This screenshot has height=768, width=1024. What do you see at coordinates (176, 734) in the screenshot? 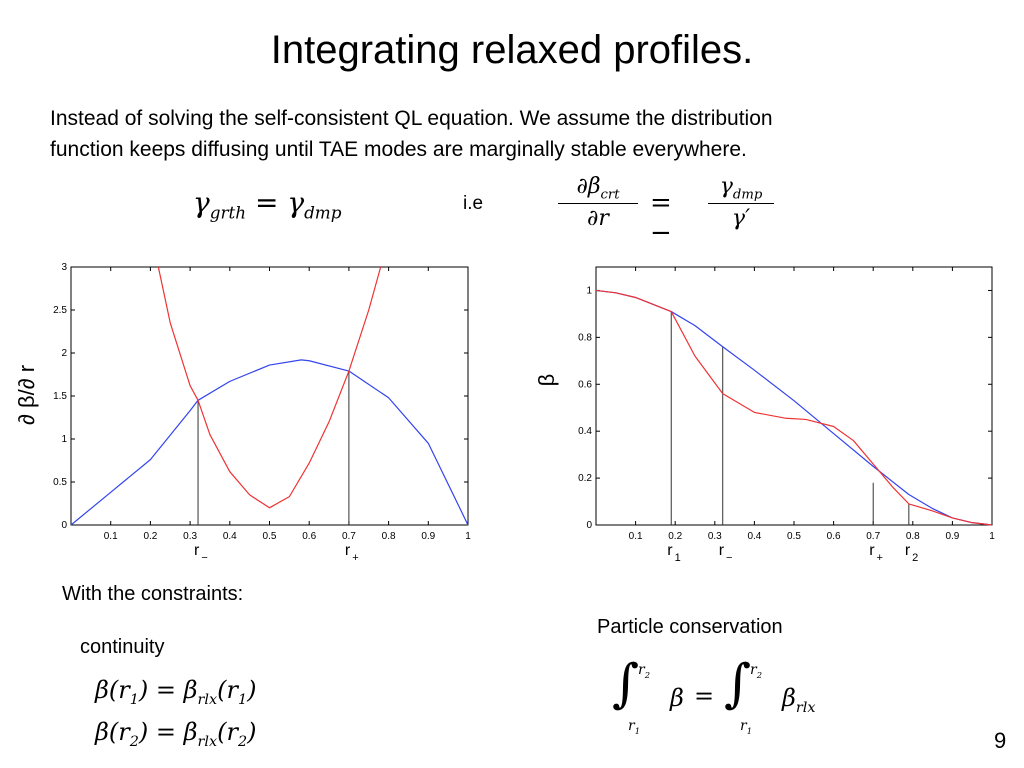
I see `continuity-equation-2: β(r2) = βrlx(r2)` at bounding box center [176, 734].